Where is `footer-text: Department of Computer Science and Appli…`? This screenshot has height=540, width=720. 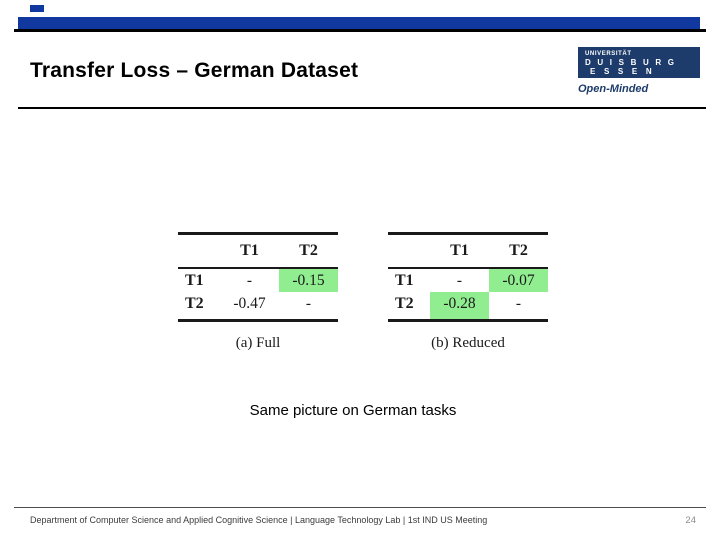
footer-text: Department of Computer Science and Appli… is located at coordinates (259, 520).